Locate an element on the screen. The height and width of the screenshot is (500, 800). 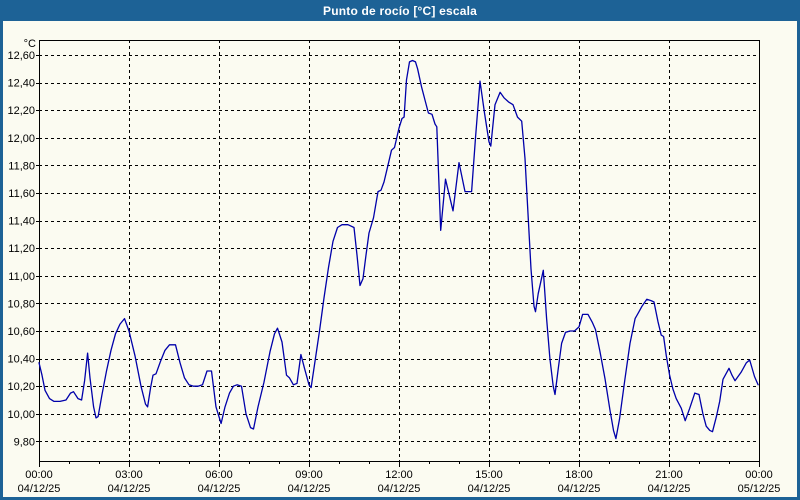
y-tick-label: 12,20 is located at coordinates (21, 111).